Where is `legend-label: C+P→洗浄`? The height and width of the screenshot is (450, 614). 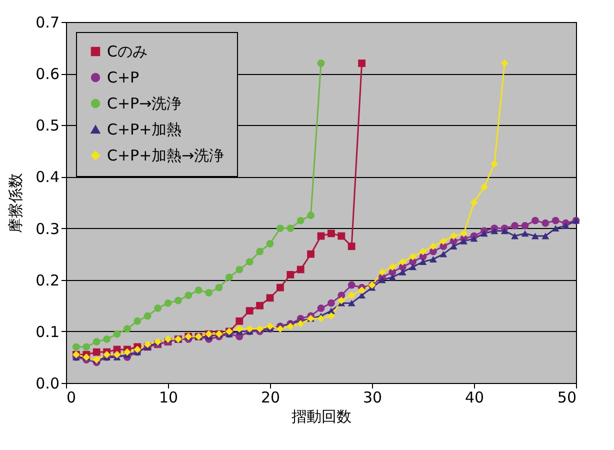
legend-label: C+P→洗浄 is located at coordinates (144, 103).